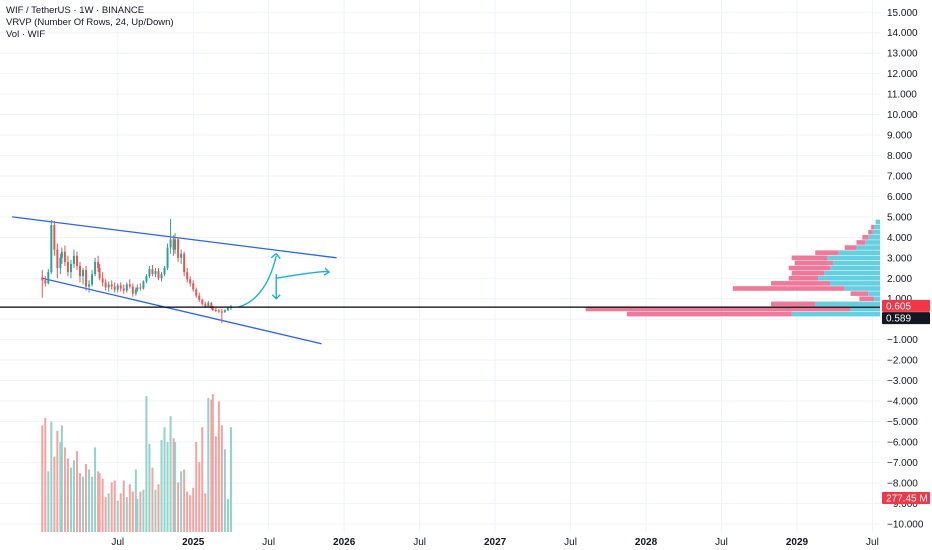 This screenshot has height=550, width=932. What do you see at coordinates (906, 402) in the screenshot?
I see `axis-badges: 0.605 0.589 277.45 M` at bounding box center [906, 402].